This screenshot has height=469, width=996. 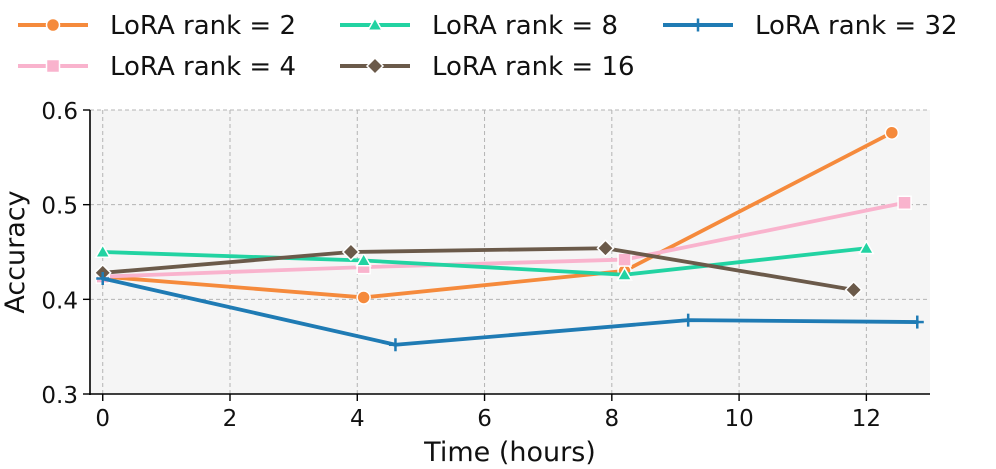 What do you see at coordinates (15, 251) in the screenshot?
I see `y-axis-label: Accuracy` at bounding box center [15, 251].